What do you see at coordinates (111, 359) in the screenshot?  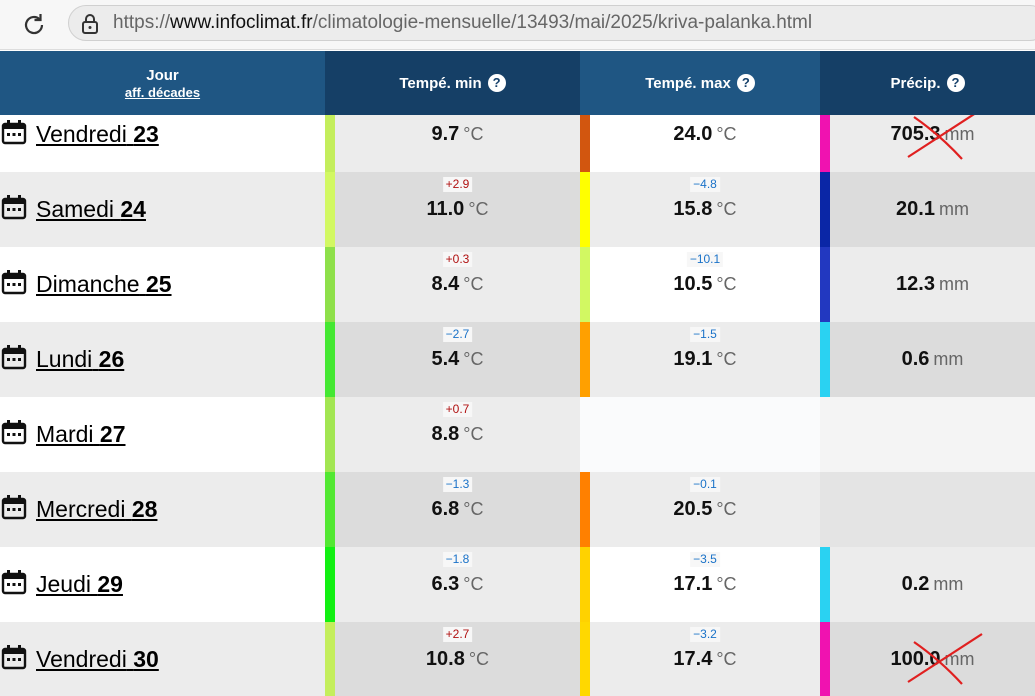 I see `day-number: 26` at bounding box center [111, 359].